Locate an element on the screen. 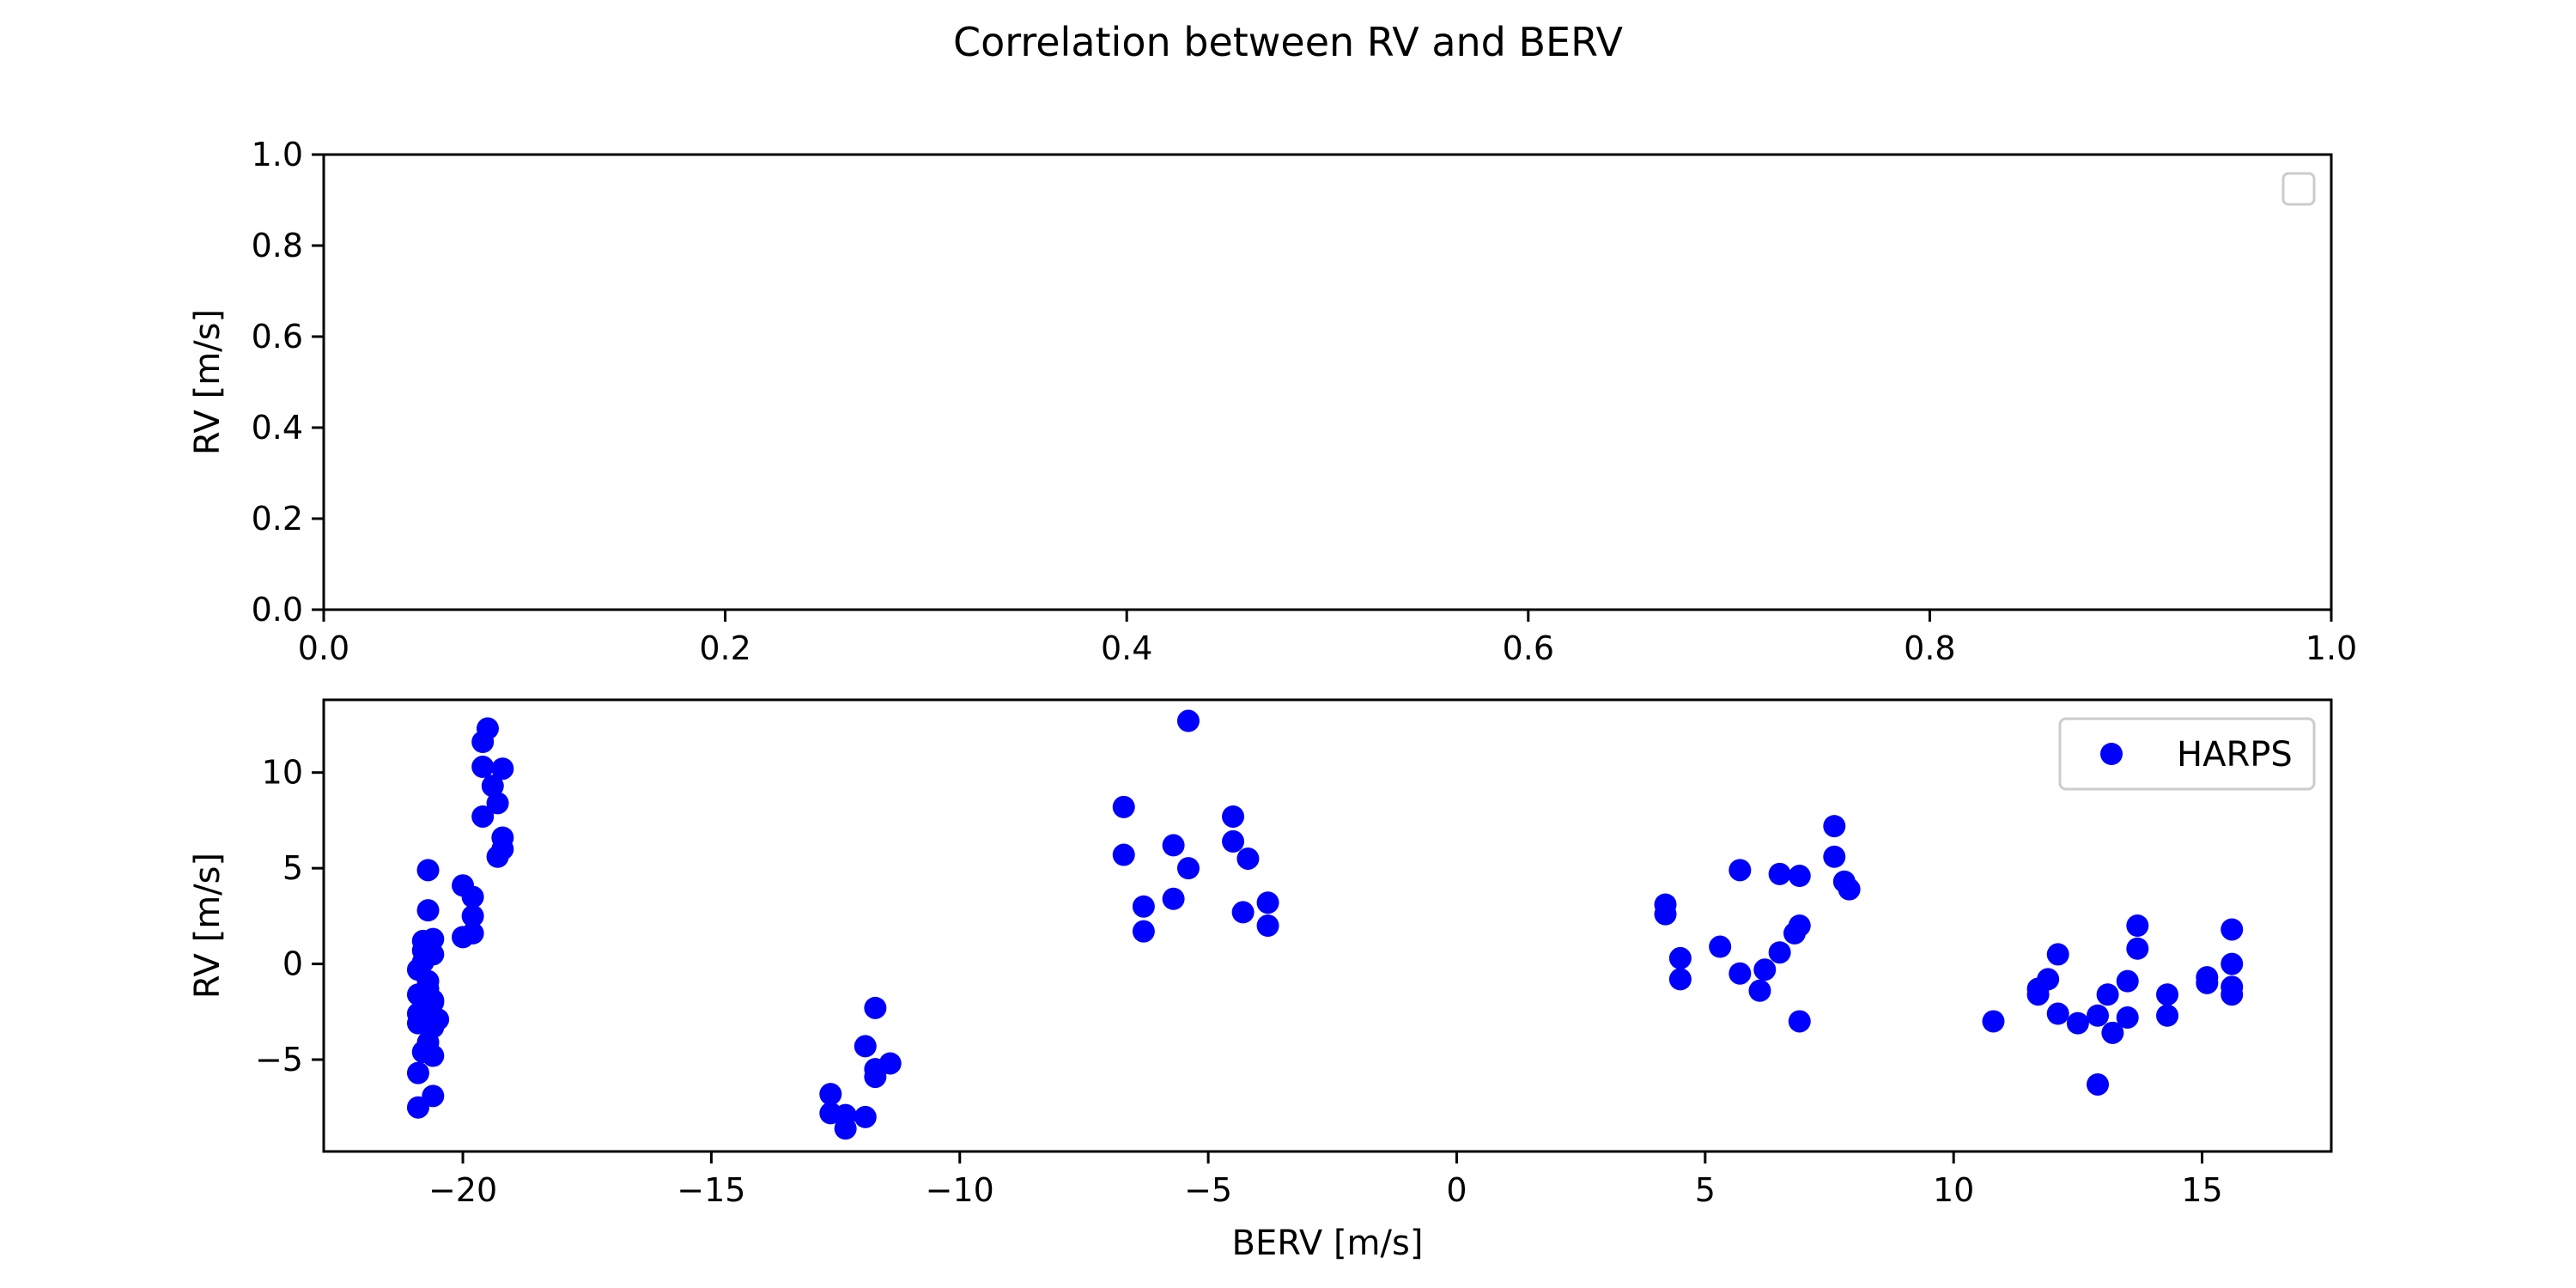  x-tick-label: −20 is located at coordinates (463, 1190).